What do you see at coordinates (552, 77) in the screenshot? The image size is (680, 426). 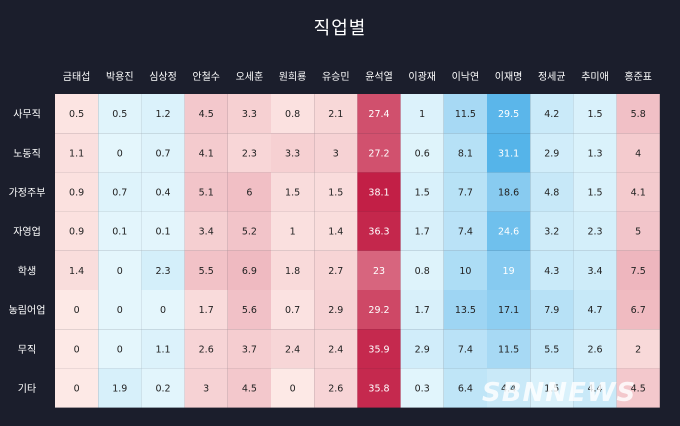 I see `column-label: 정세균` at bounding box center [552, 77].